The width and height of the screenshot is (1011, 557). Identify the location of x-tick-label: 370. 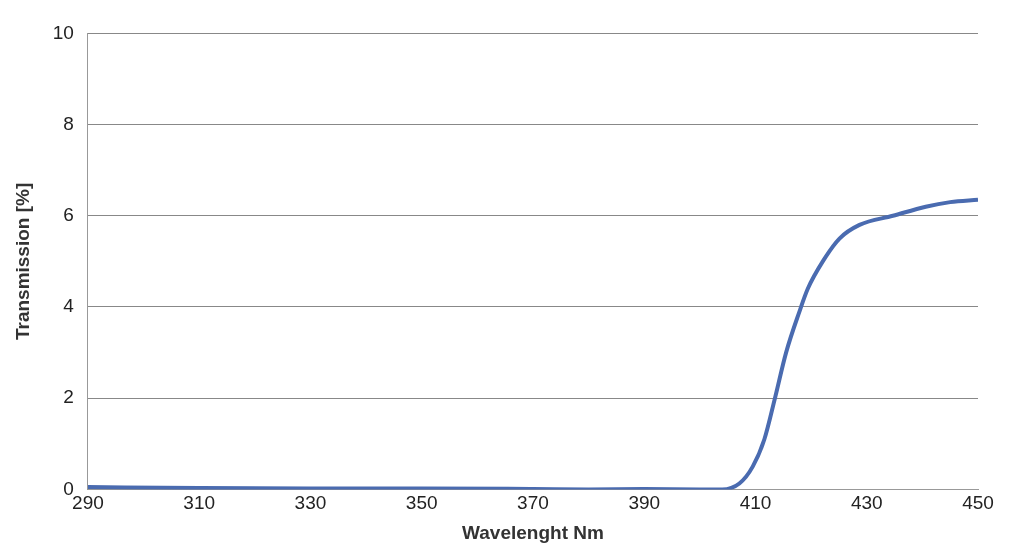
(533, 503).